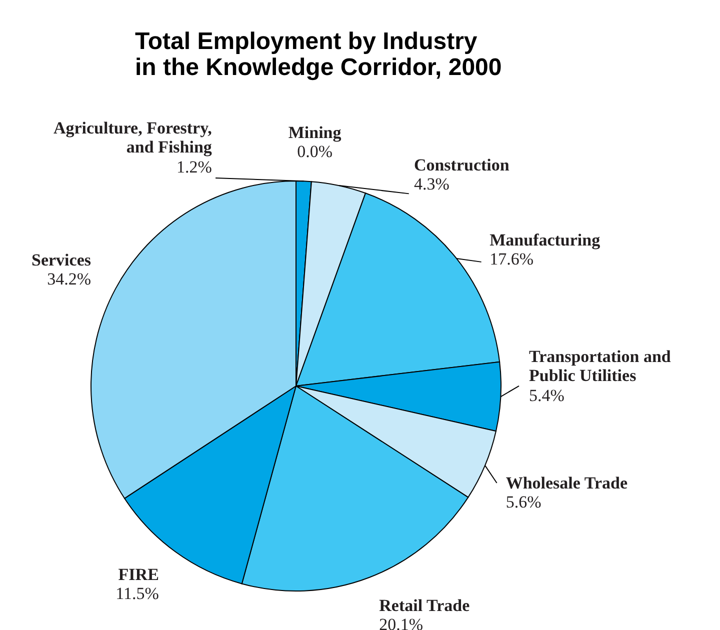  Describe the element at coordinates (432, 184) in the screenshot. I see `data-label: 4.3%` at that location.